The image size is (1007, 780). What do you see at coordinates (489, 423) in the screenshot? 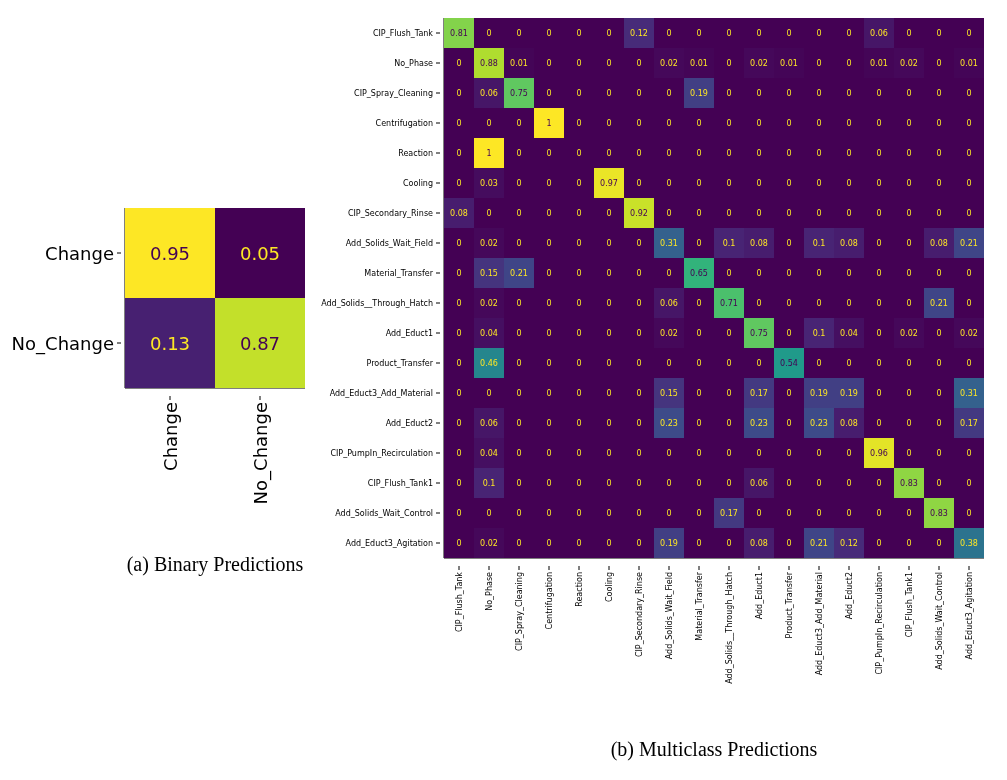
I see `data-label: 0.06` at bounding box center [489, 423].